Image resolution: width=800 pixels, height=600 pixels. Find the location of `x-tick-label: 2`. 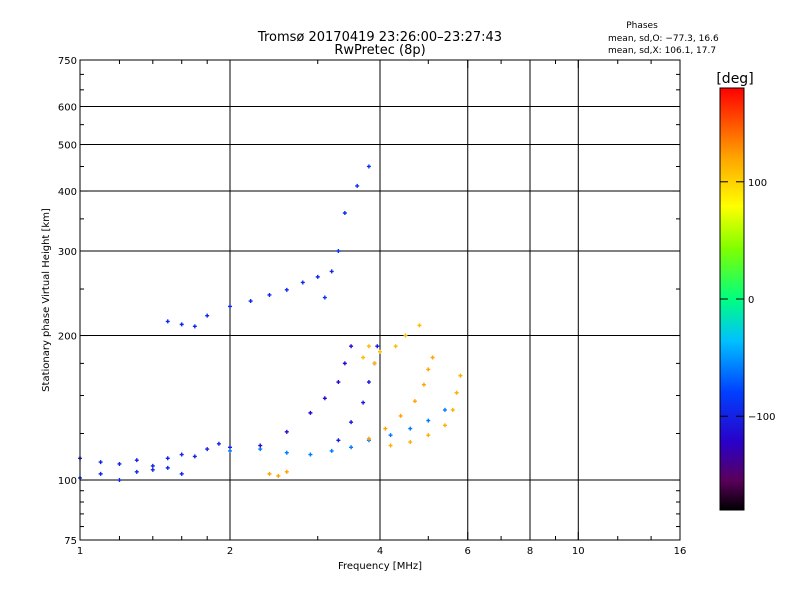

x-tick-label: 2 is located at coordinates (230, 551).